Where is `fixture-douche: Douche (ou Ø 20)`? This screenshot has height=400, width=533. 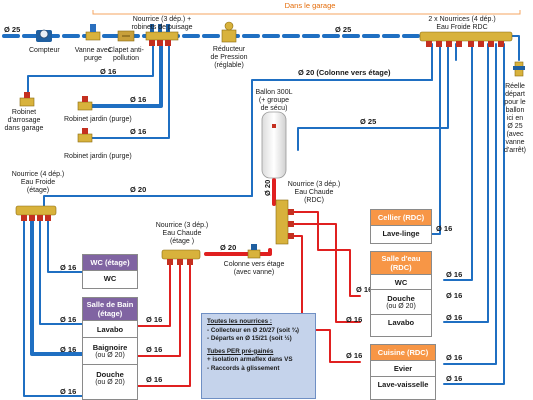 fixture-douche: Douche (ou Ø 20) is located at coordinates (110, 377).